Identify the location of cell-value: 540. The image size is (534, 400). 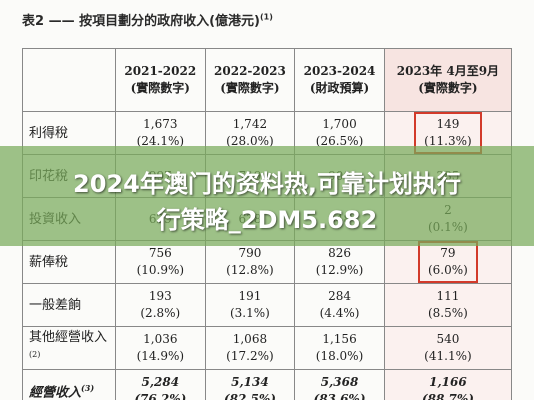
(448, 339).